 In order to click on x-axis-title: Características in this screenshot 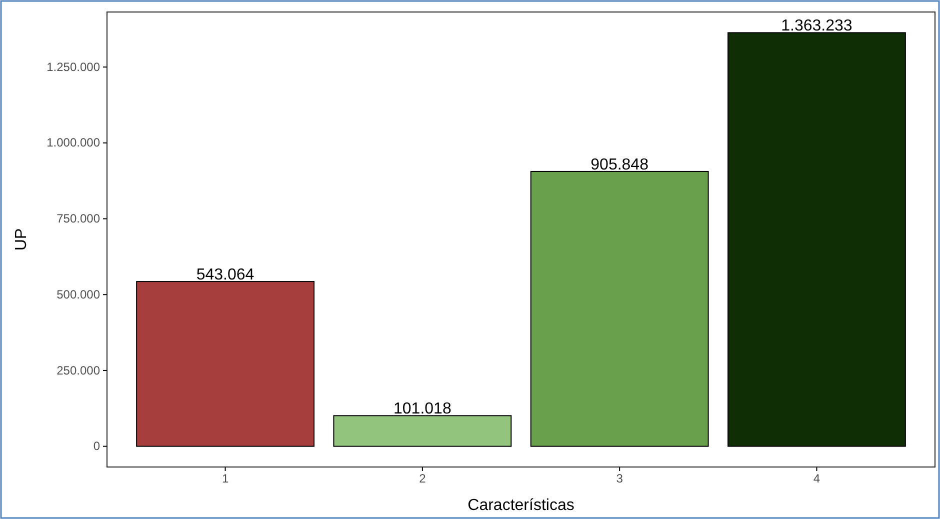, I will do `click(521, 505)`.